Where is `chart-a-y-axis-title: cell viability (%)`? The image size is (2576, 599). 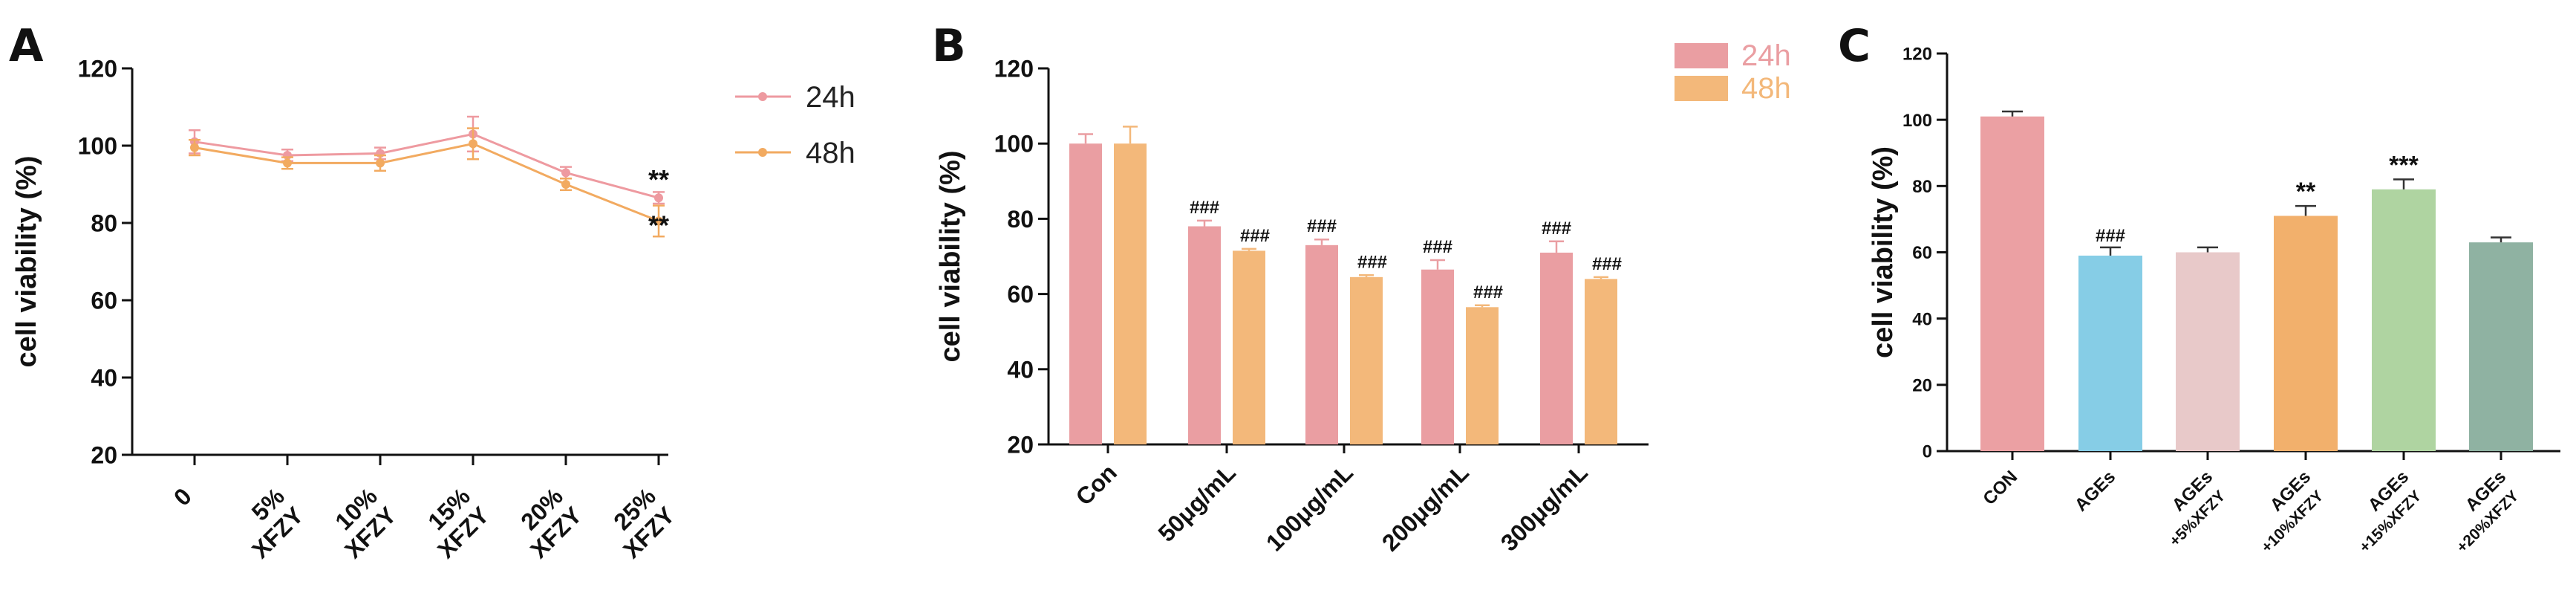 chart-a-y-axis-title: cell viability (%) is located at coordinates (26, 261).